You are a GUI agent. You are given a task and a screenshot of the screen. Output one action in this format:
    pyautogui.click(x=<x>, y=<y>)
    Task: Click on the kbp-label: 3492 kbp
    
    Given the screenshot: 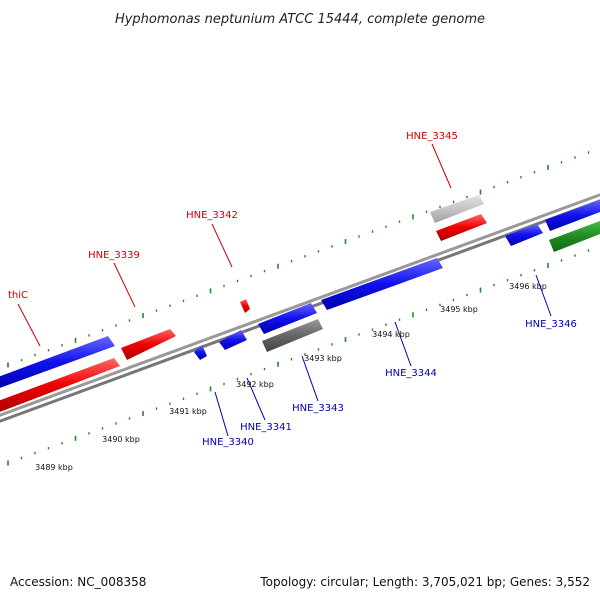 What is the action you would take?
    pyautogui.click(x=255, y=384)
    